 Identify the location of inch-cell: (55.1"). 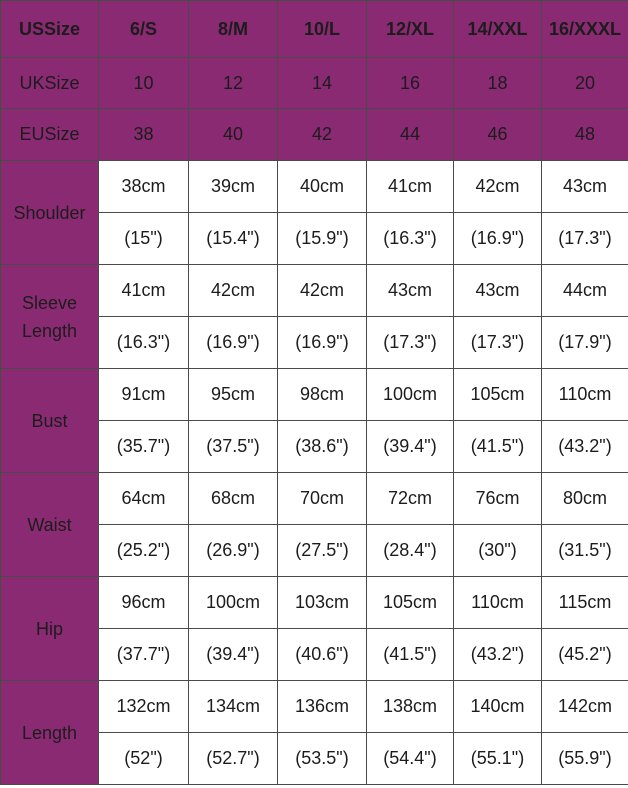
(497, 758).